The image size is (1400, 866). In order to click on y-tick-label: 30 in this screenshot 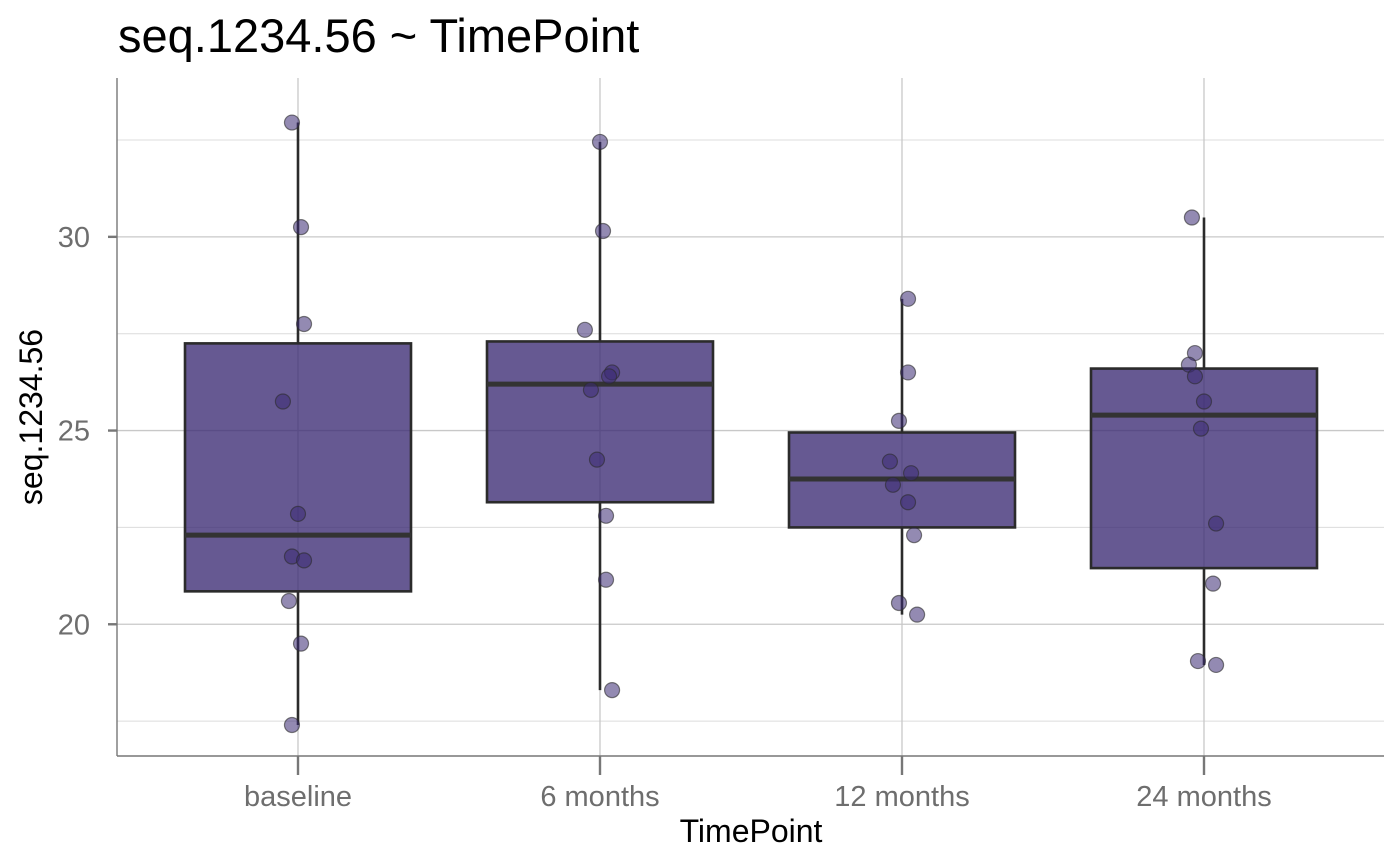, I will do `click(74, 238)`.